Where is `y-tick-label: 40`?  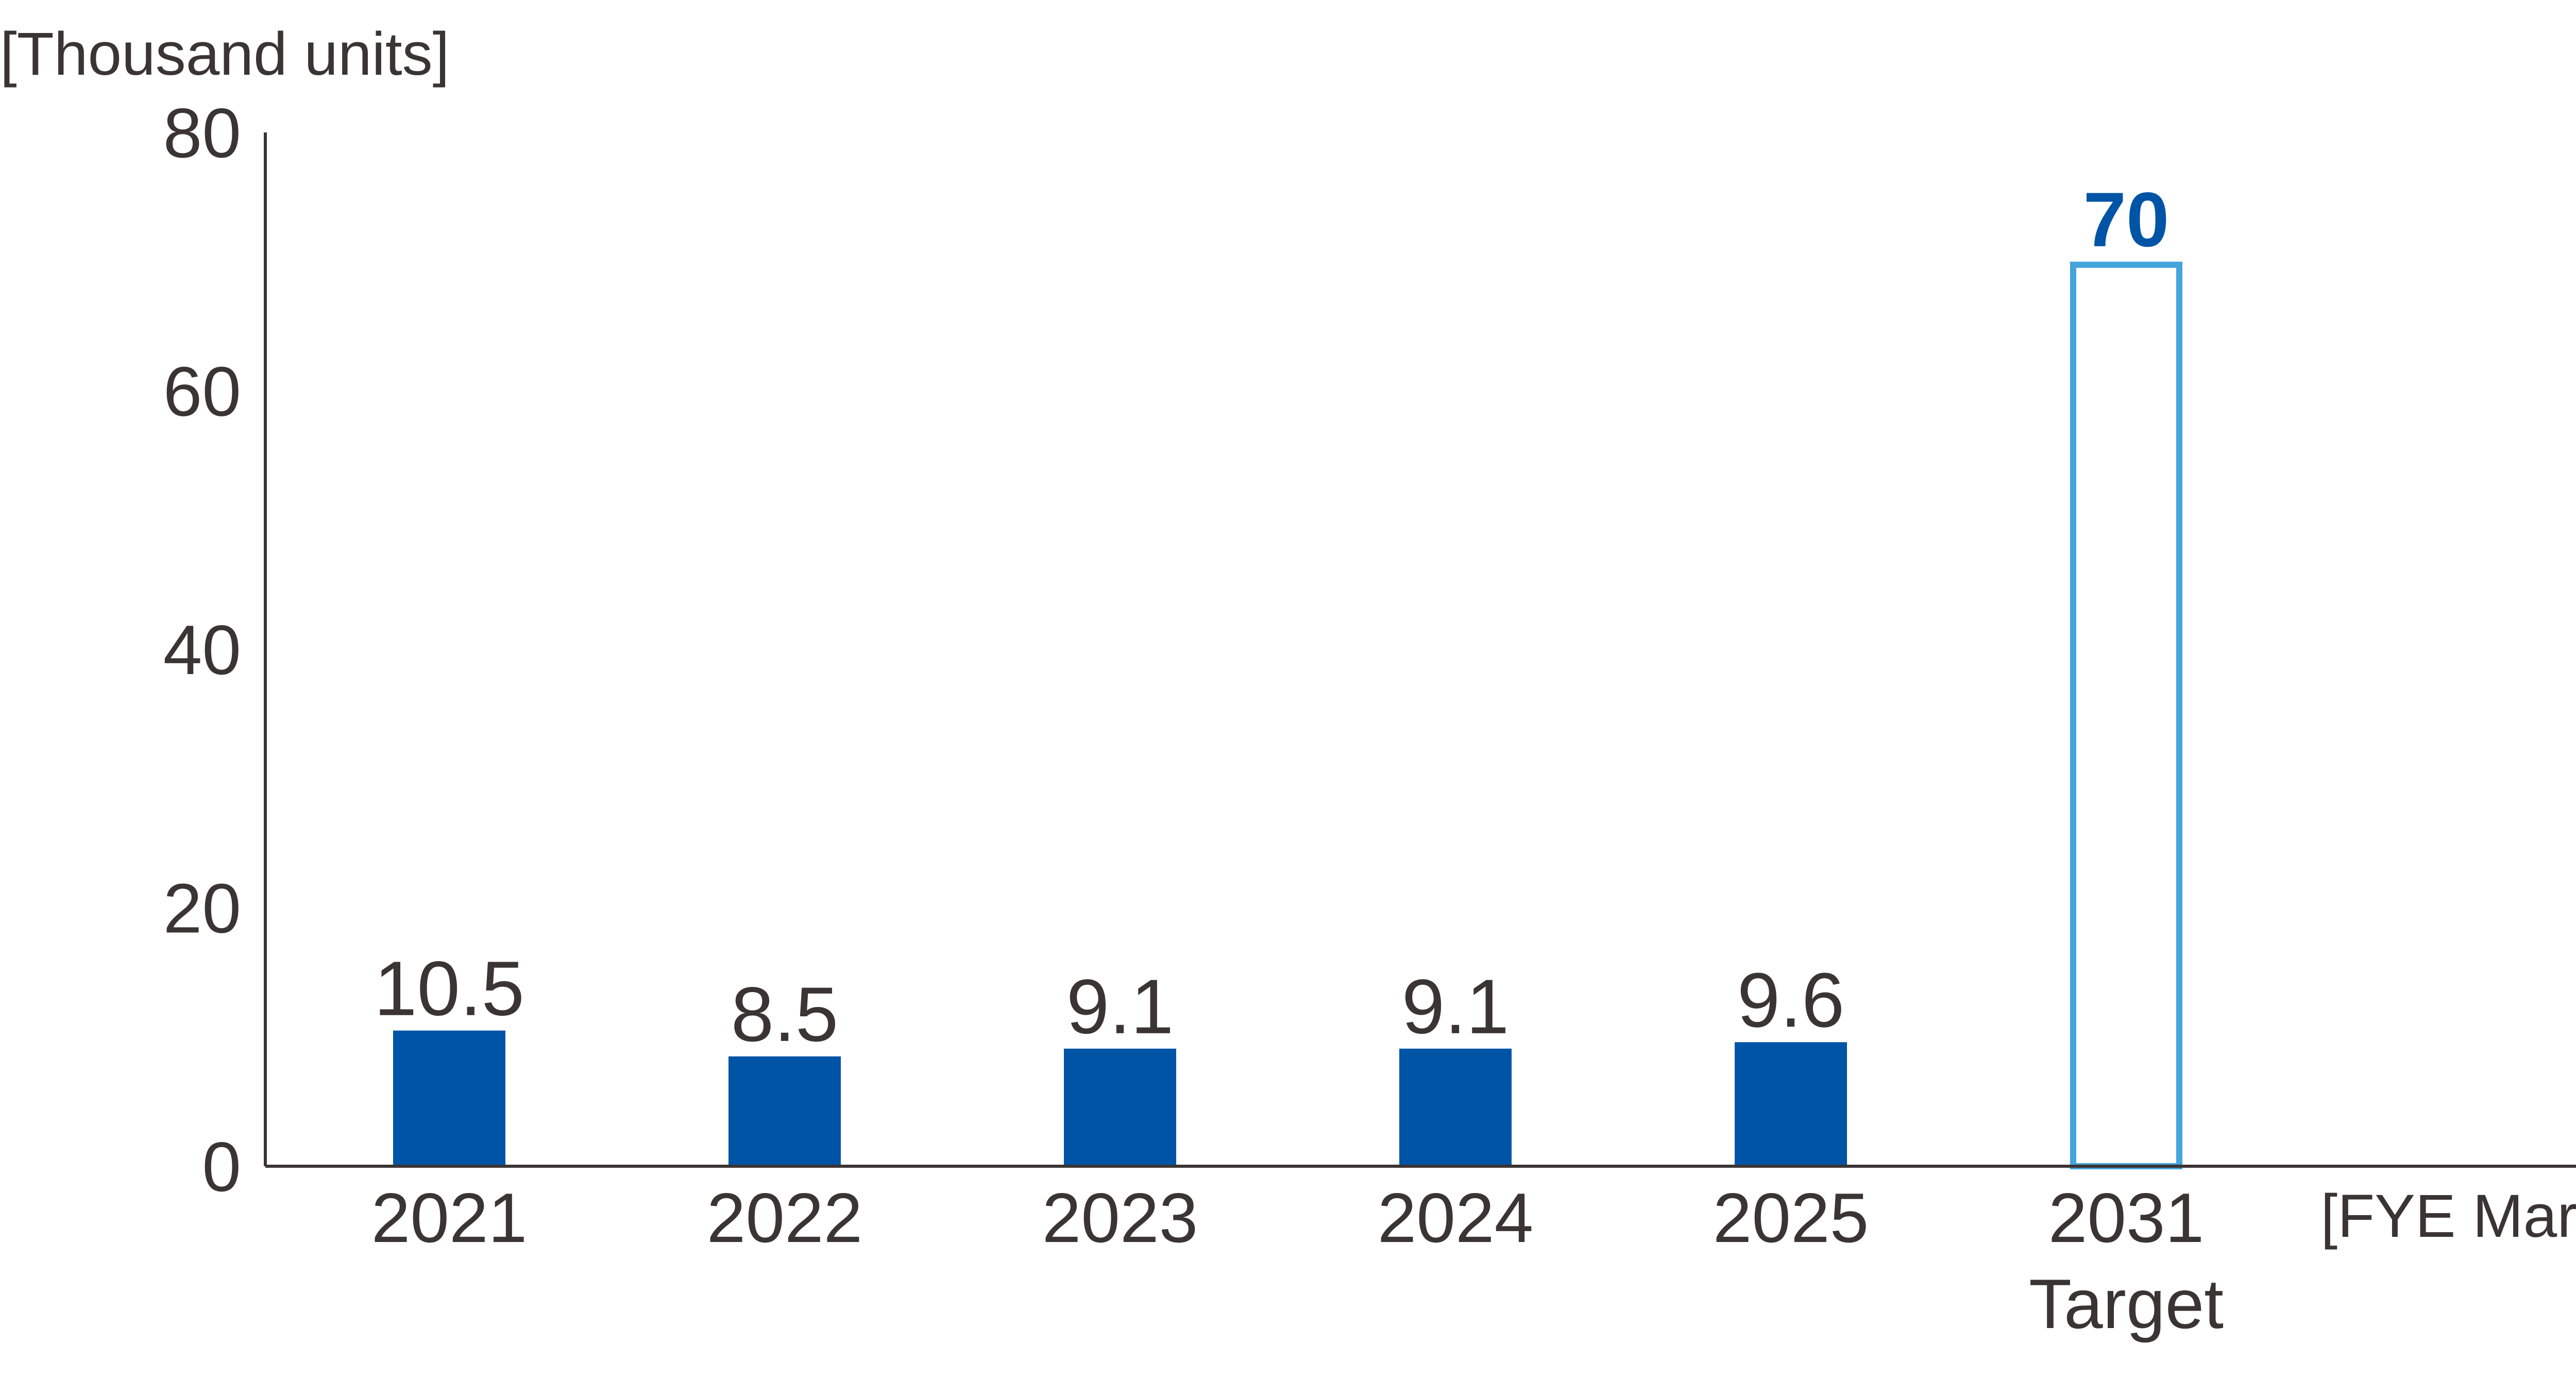 y-tick-label: 40 is located at coordinates (202, 650).